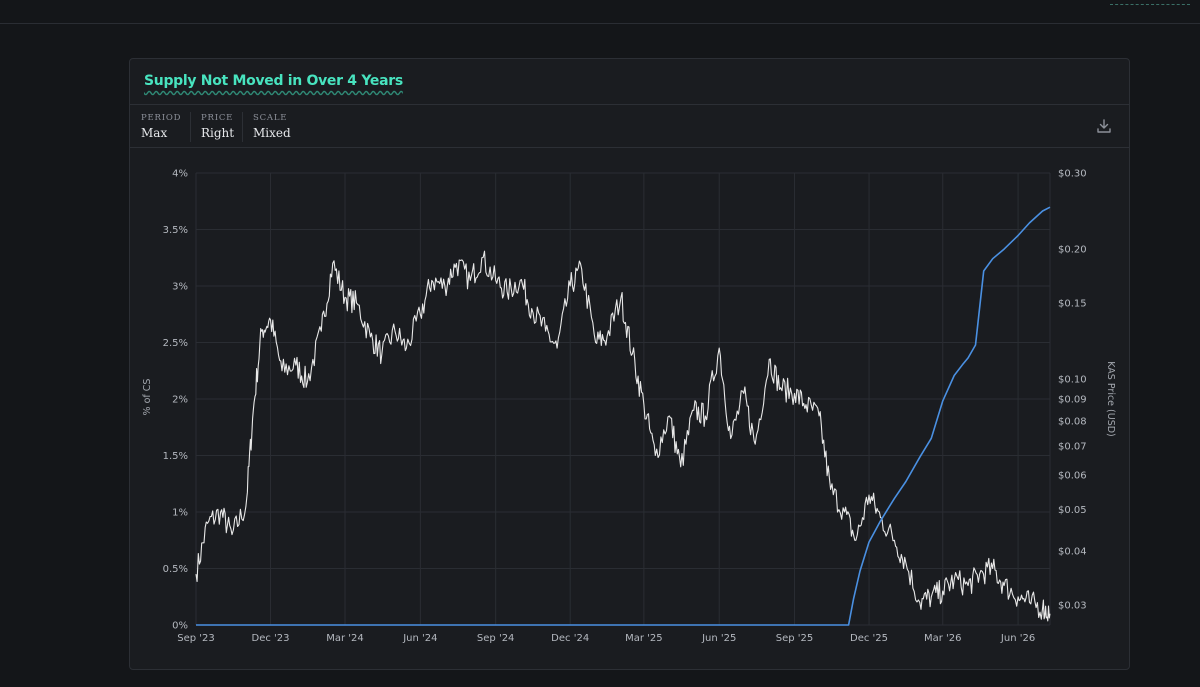 This screenshot has height=687, width=1200. Describe the element at coordinates (1072, 606) in the screenshot. I see `y2-tick-label: $0.03` at that location.